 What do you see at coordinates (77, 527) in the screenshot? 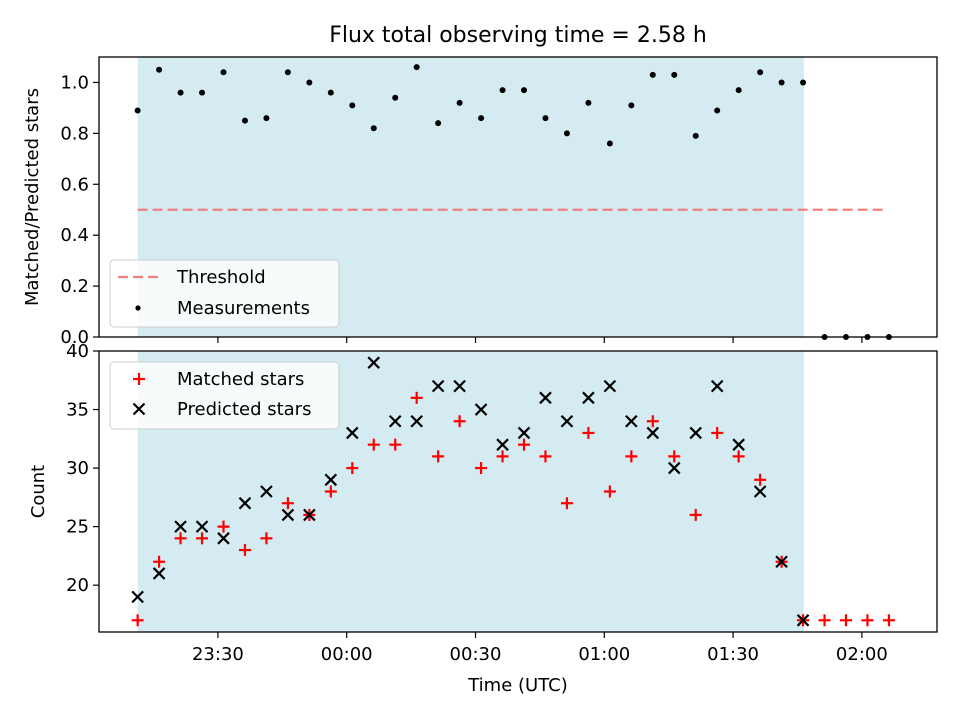
I see `y-tick-label: 25` at bounding box center [77, 527].